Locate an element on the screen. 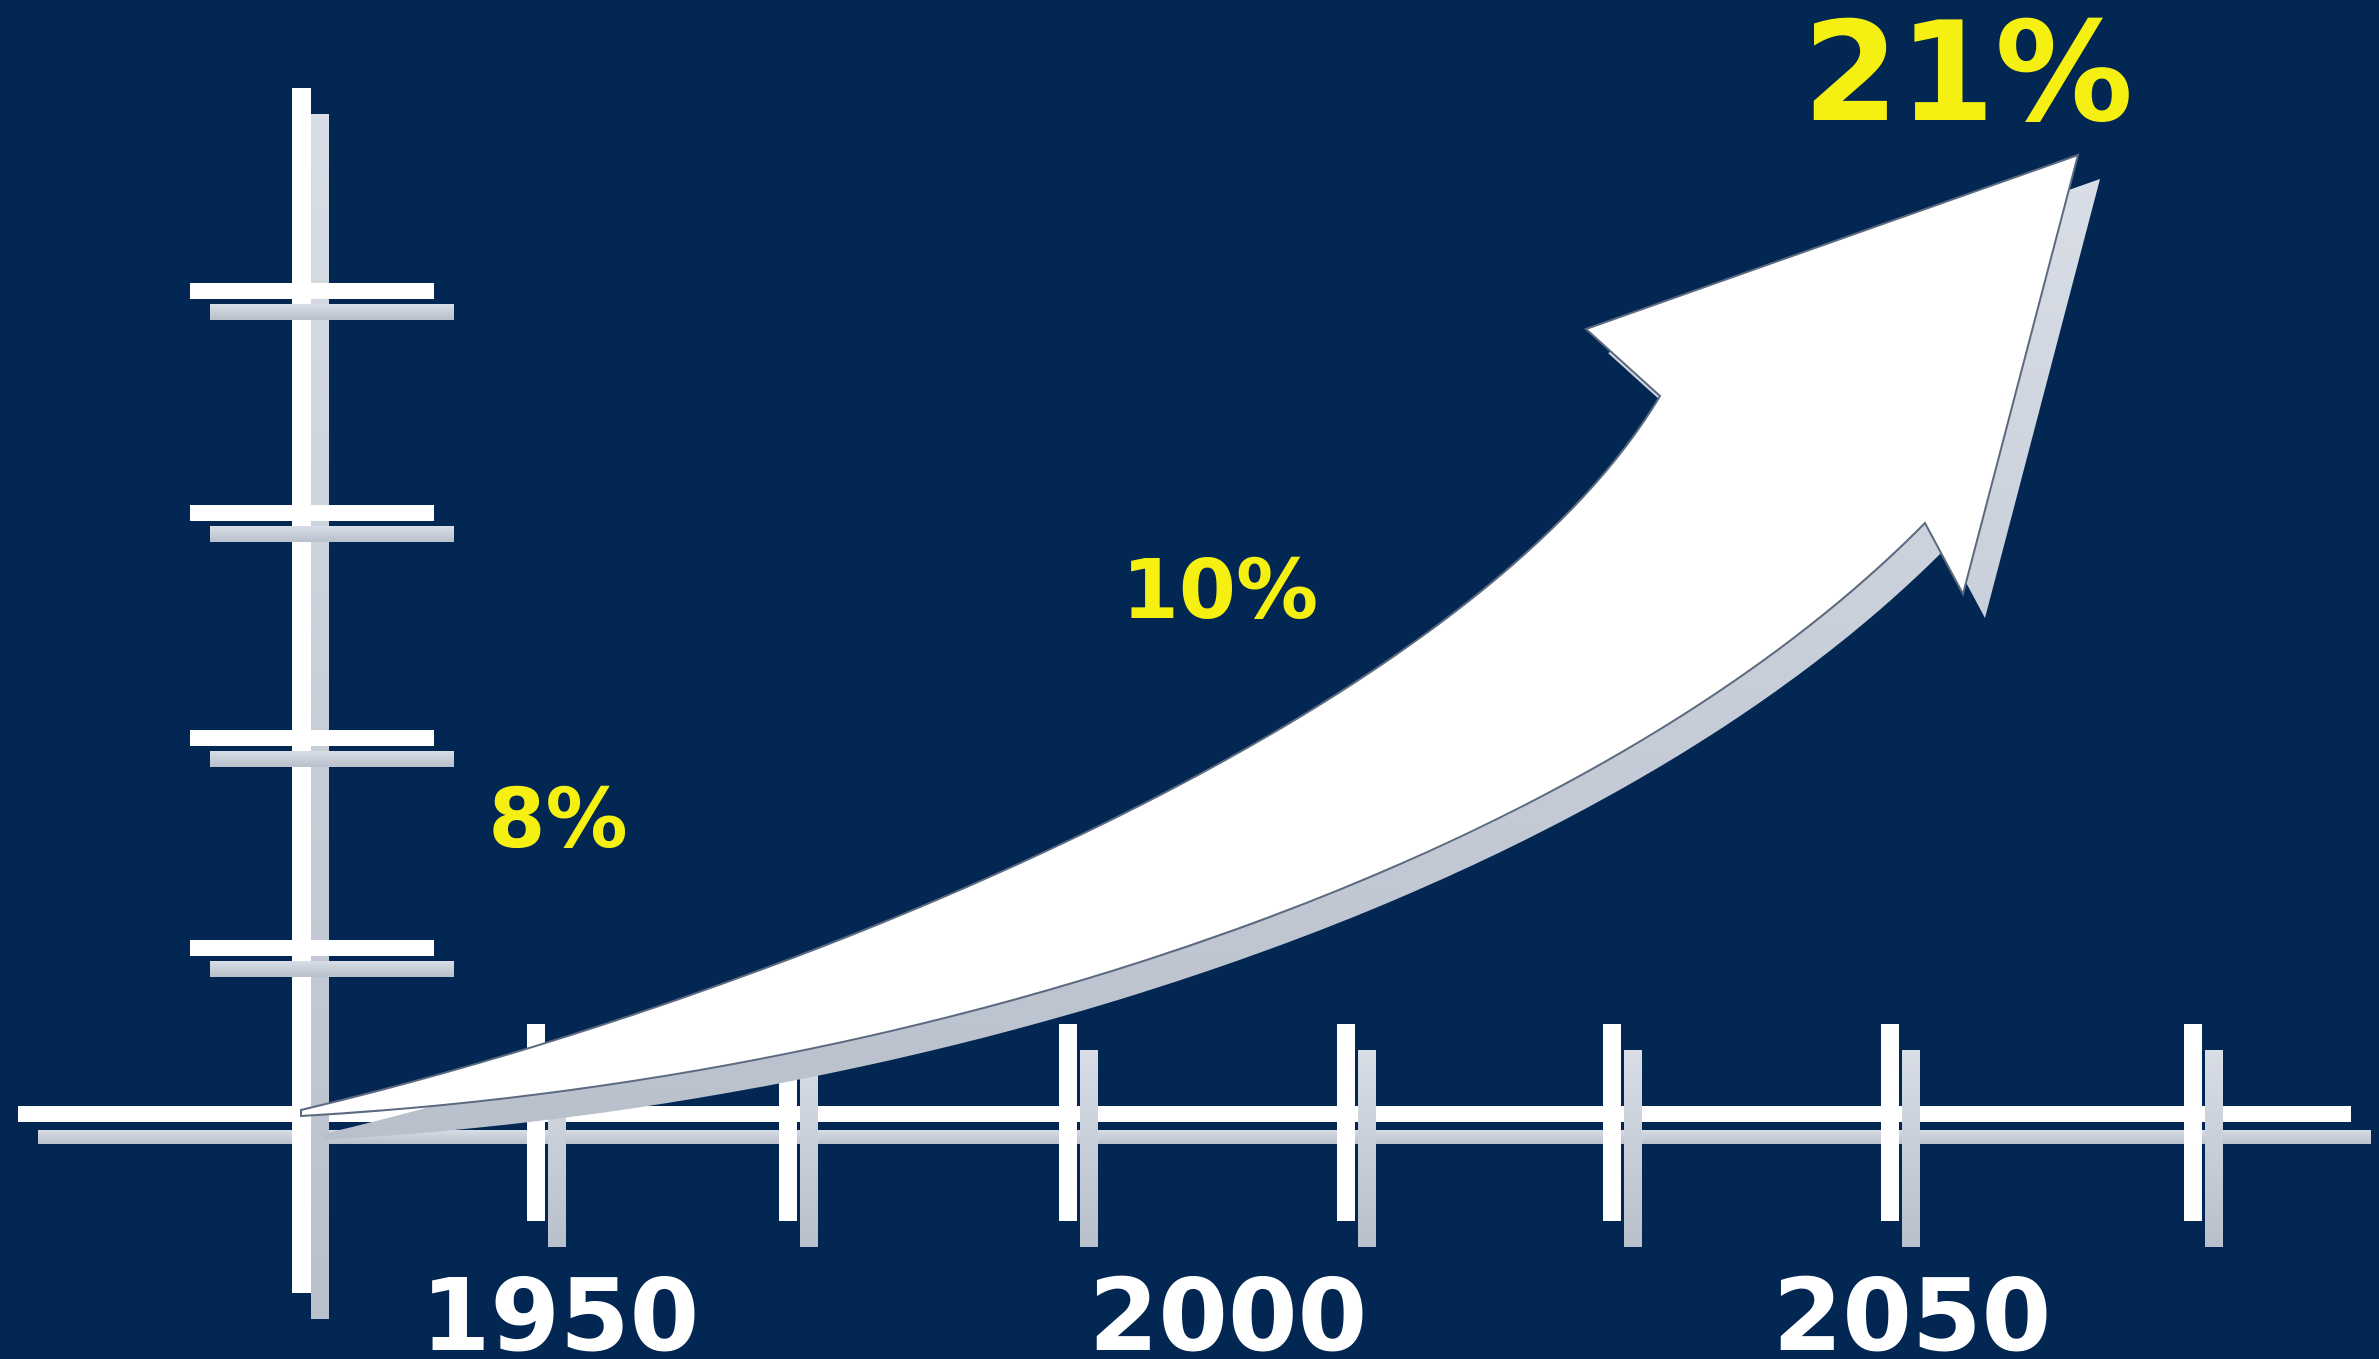  y-axis-line is located at coordinates (301, 690).